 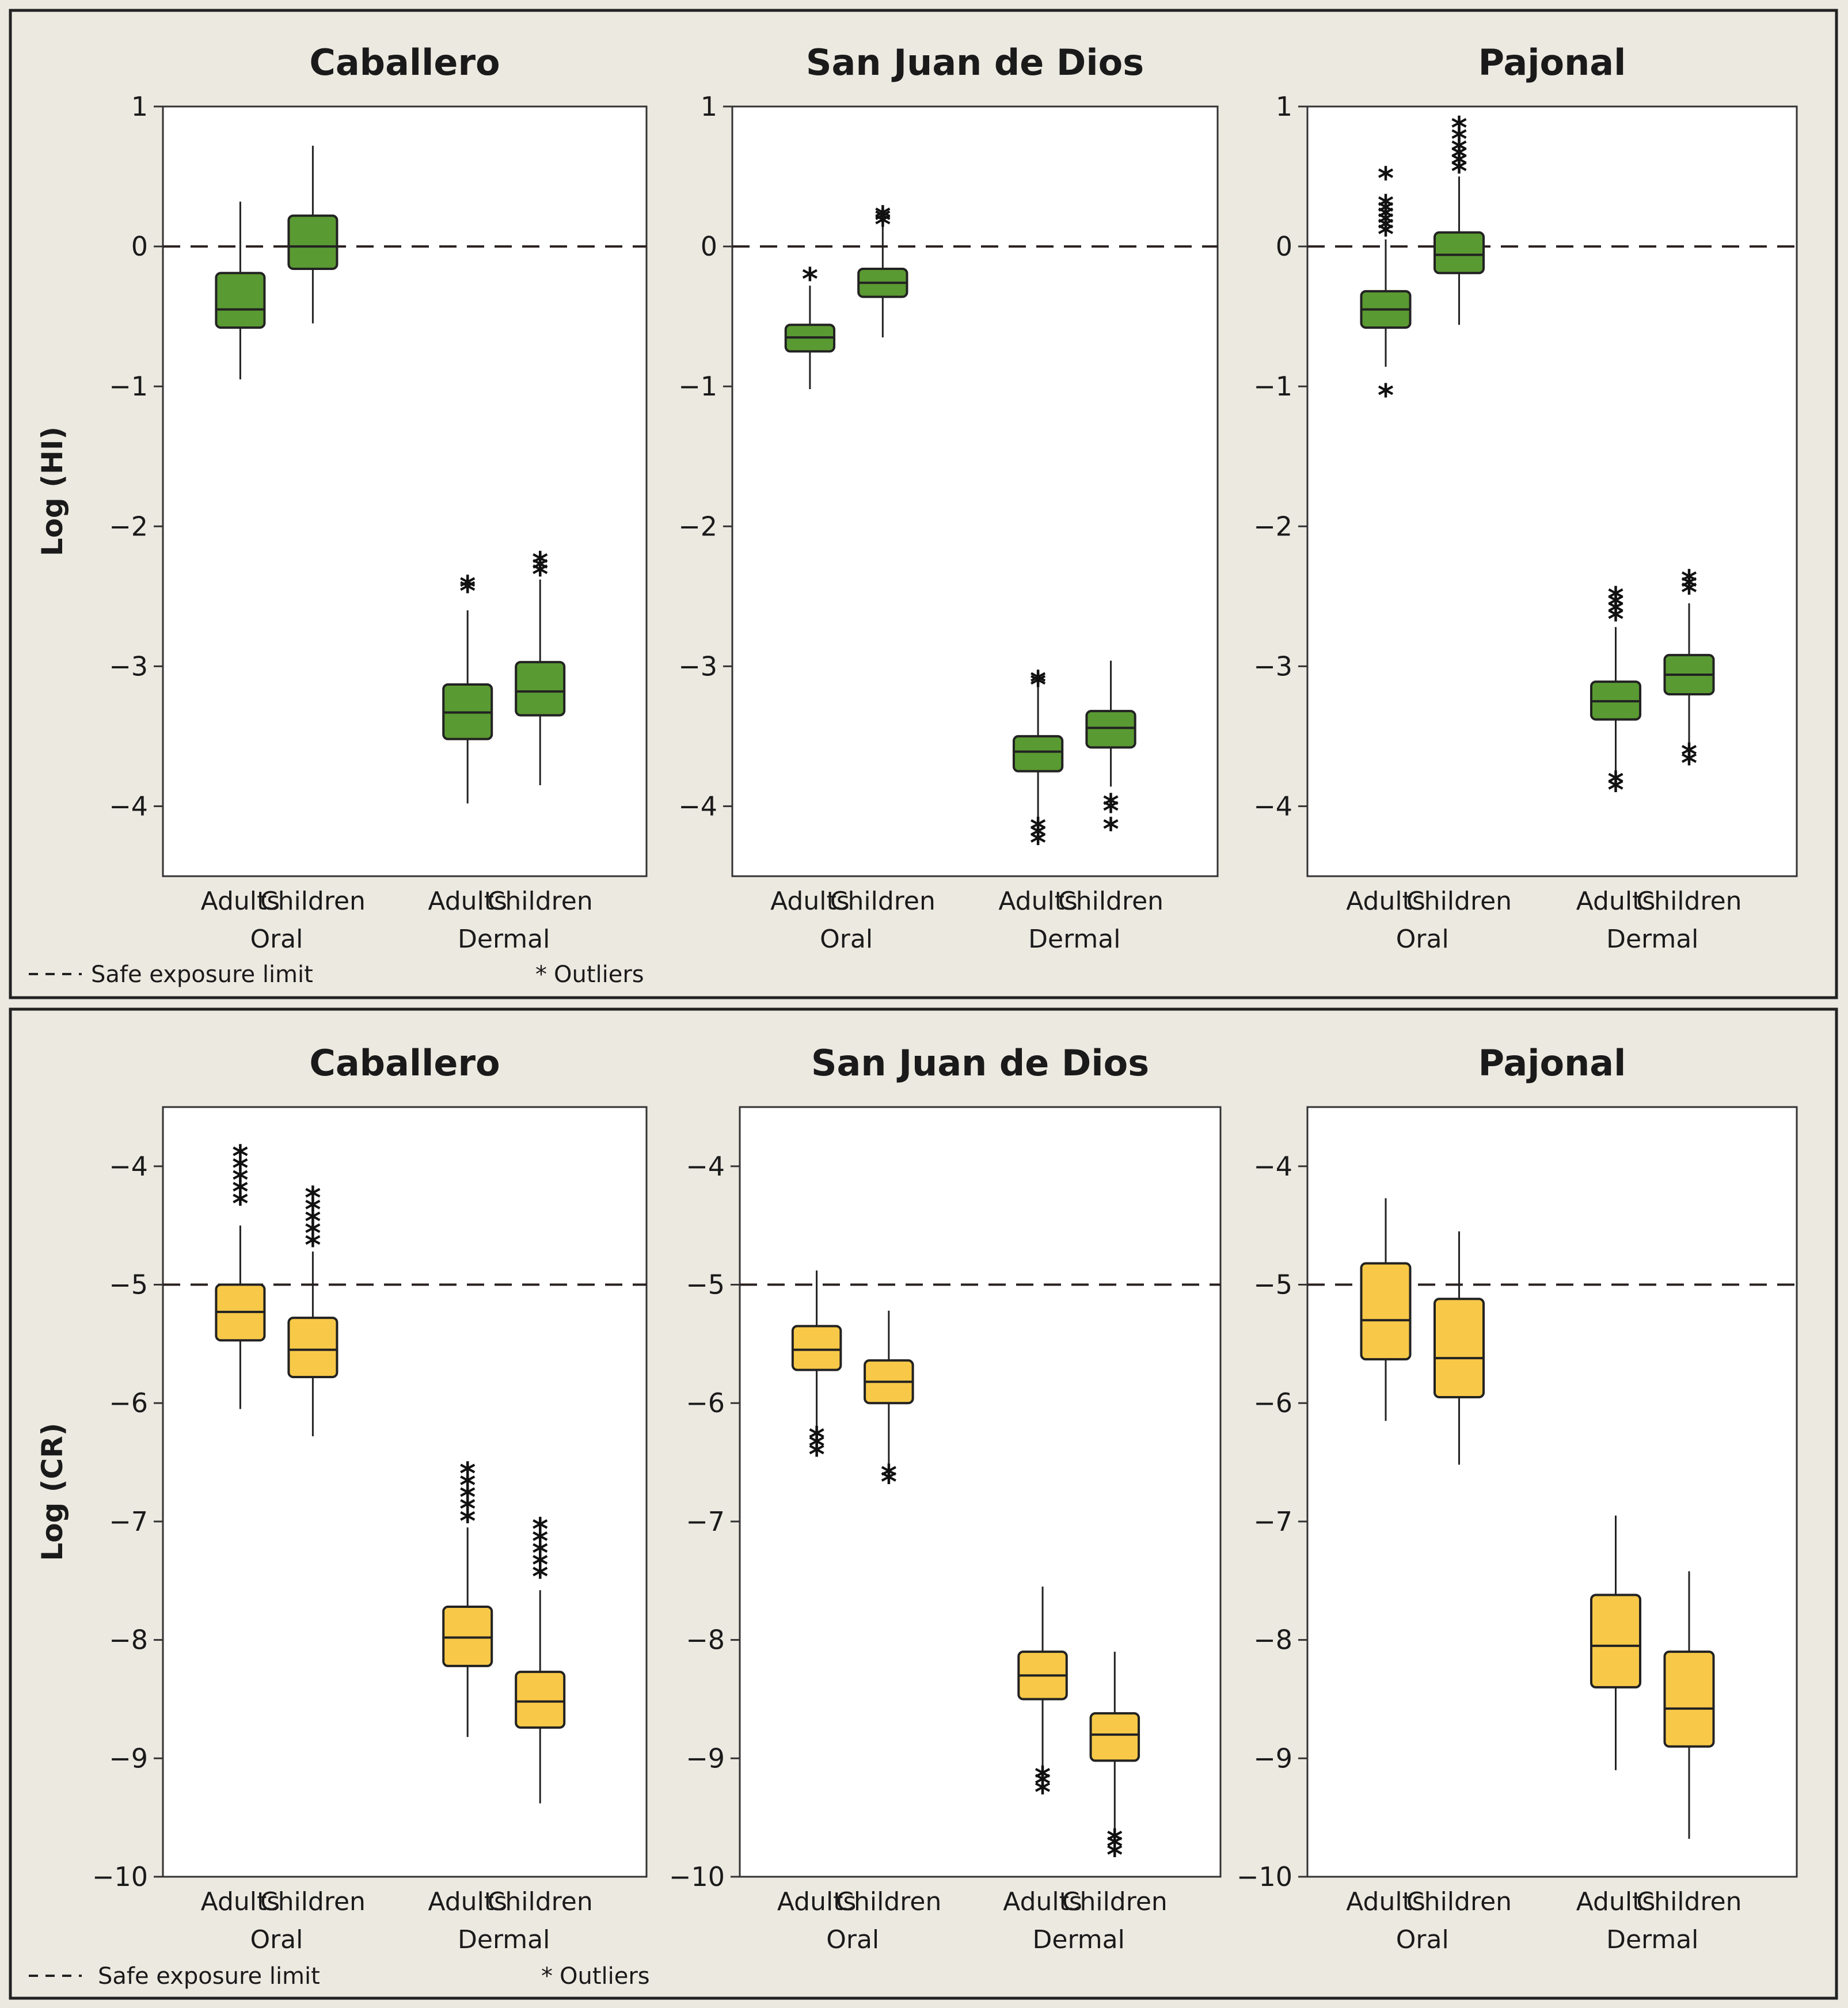 I want to click on y-tick-label: −9, so click(x=1272, y=1759).